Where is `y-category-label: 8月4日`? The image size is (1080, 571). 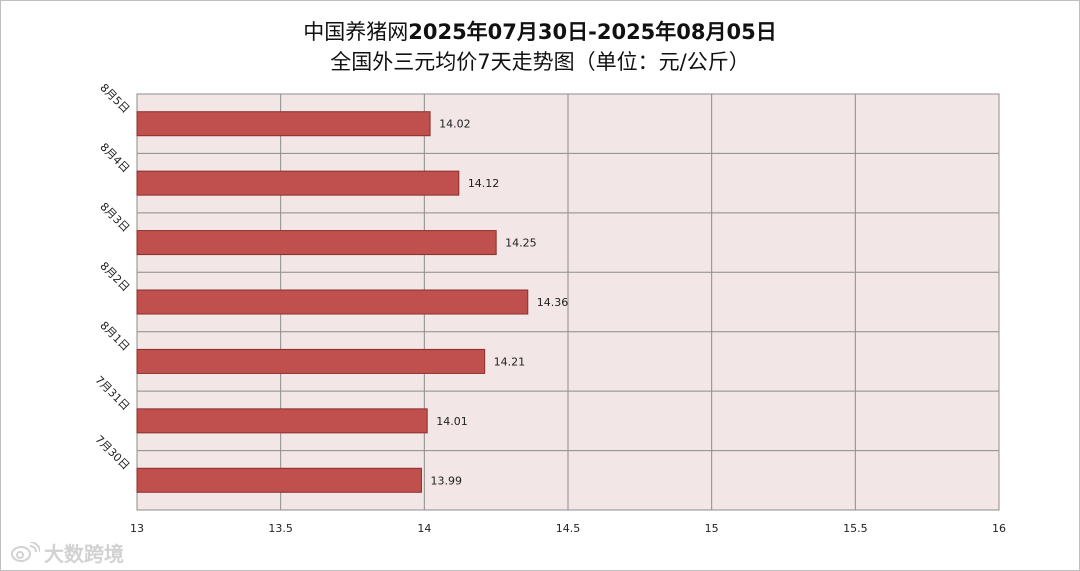 y-category-label: 8月4日 is located at coordinates (114, 158).